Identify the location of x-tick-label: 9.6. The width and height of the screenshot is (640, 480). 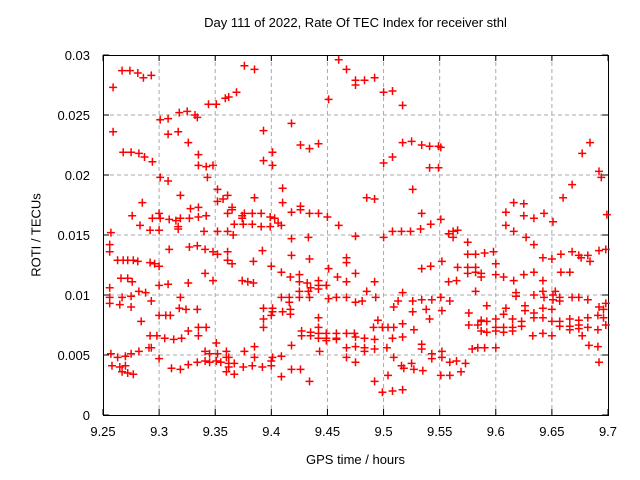
(495, 431).